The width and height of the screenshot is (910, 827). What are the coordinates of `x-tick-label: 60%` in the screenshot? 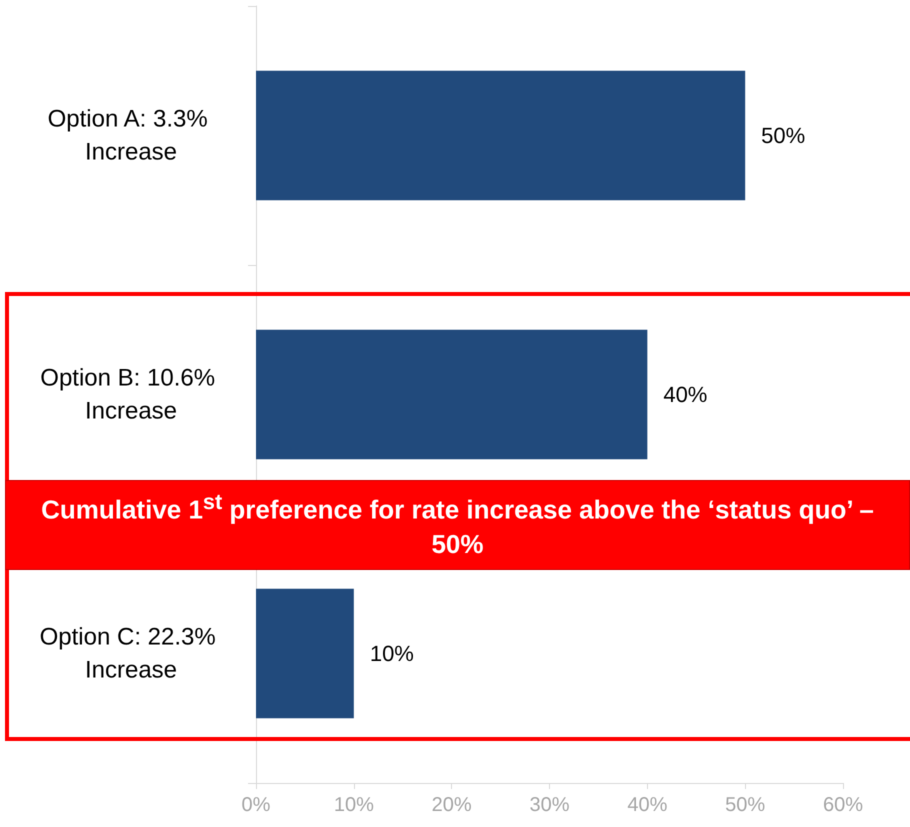 It's located at (843, 805).